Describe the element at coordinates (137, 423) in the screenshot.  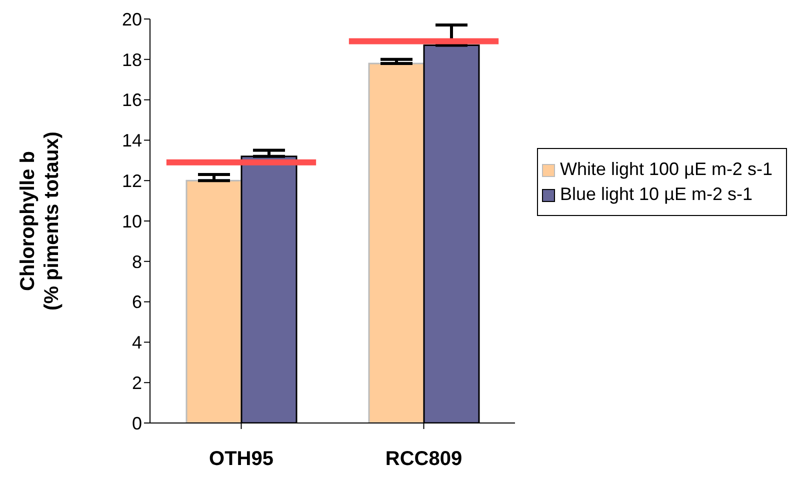
I see `y-tick-label: 0` at that location.